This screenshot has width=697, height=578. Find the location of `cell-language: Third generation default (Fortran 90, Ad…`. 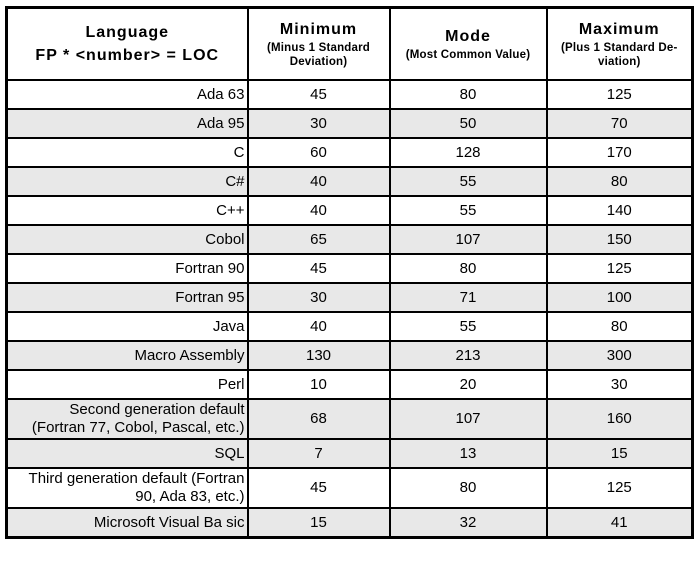

cell-language: Third generation default (Fortran 90, Ad… is located at coordinates (127, 488).